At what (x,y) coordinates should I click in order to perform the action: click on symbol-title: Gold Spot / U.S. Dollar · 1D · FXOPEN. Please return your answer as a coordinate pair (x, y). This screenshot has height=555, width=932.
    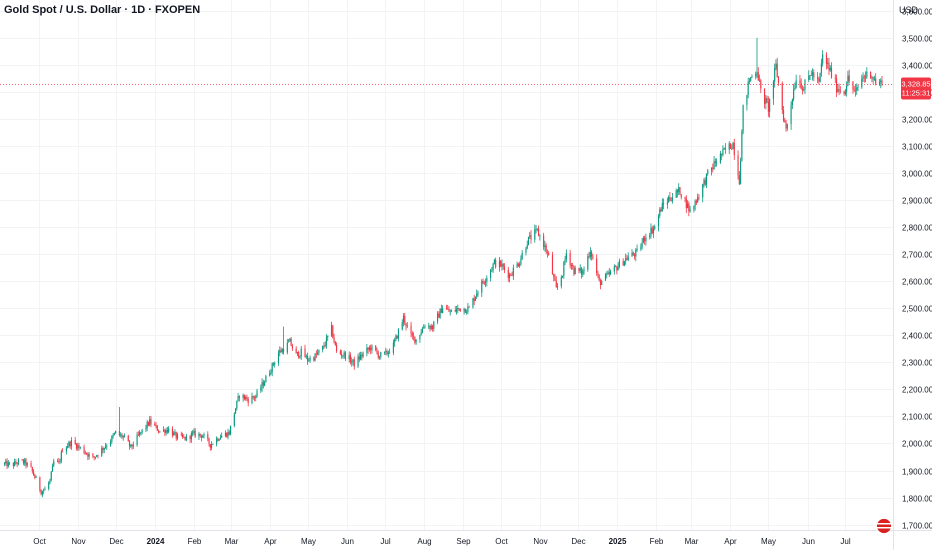
    Looking at the image, I should click on (102, 10).